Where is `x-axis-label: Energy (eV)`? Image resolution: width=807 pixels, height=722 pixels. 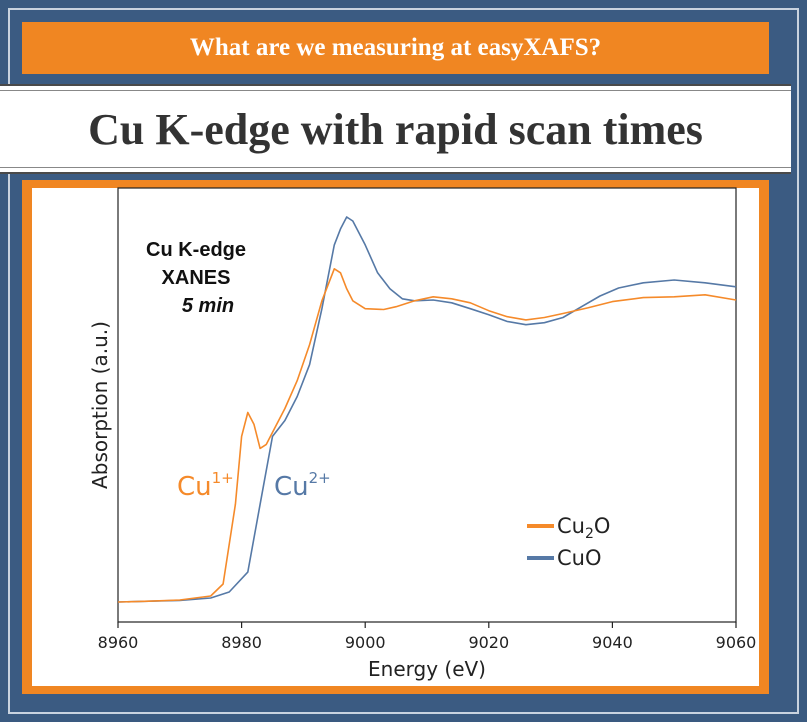
x-axis-label: Energy (eV) is located at coordinates (427, 669).